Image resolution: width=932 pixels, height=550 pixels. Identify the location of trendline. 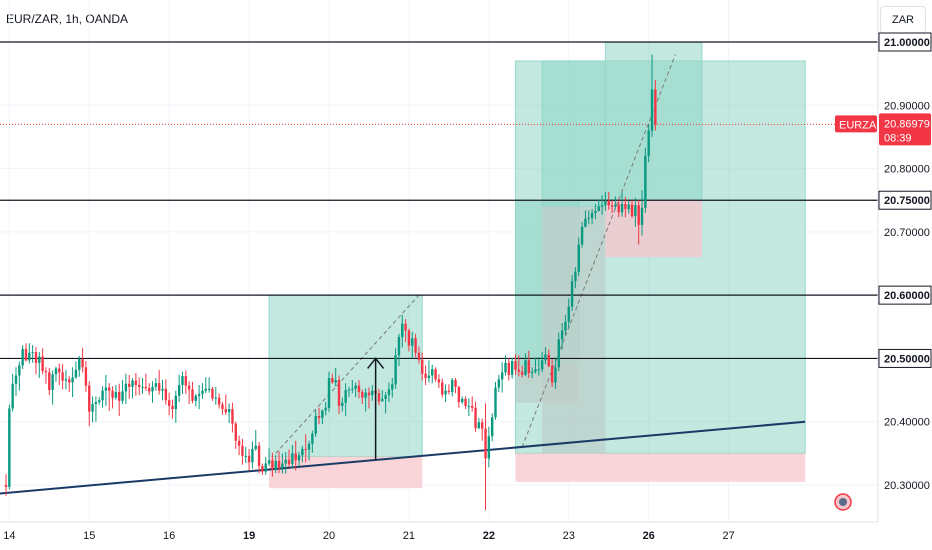
(403, 459).